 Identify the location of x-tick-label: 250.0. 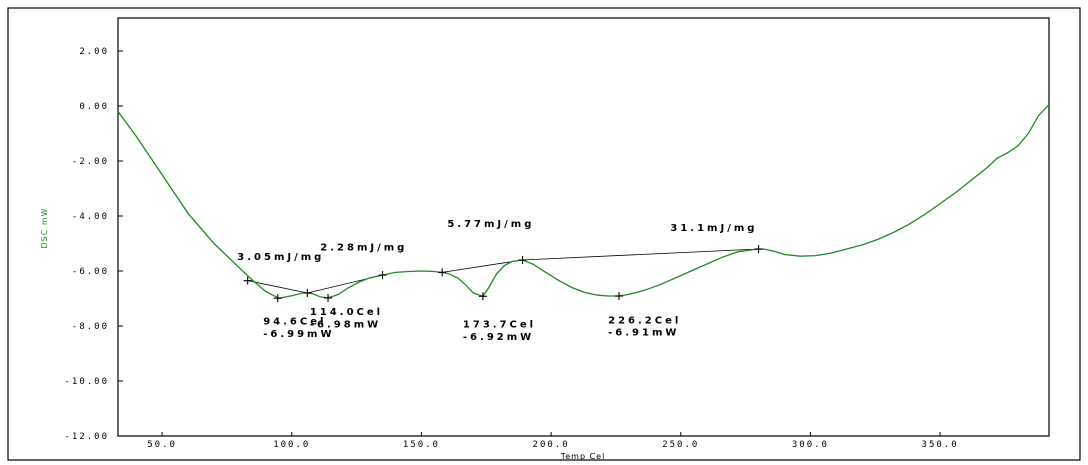
(680, 445).